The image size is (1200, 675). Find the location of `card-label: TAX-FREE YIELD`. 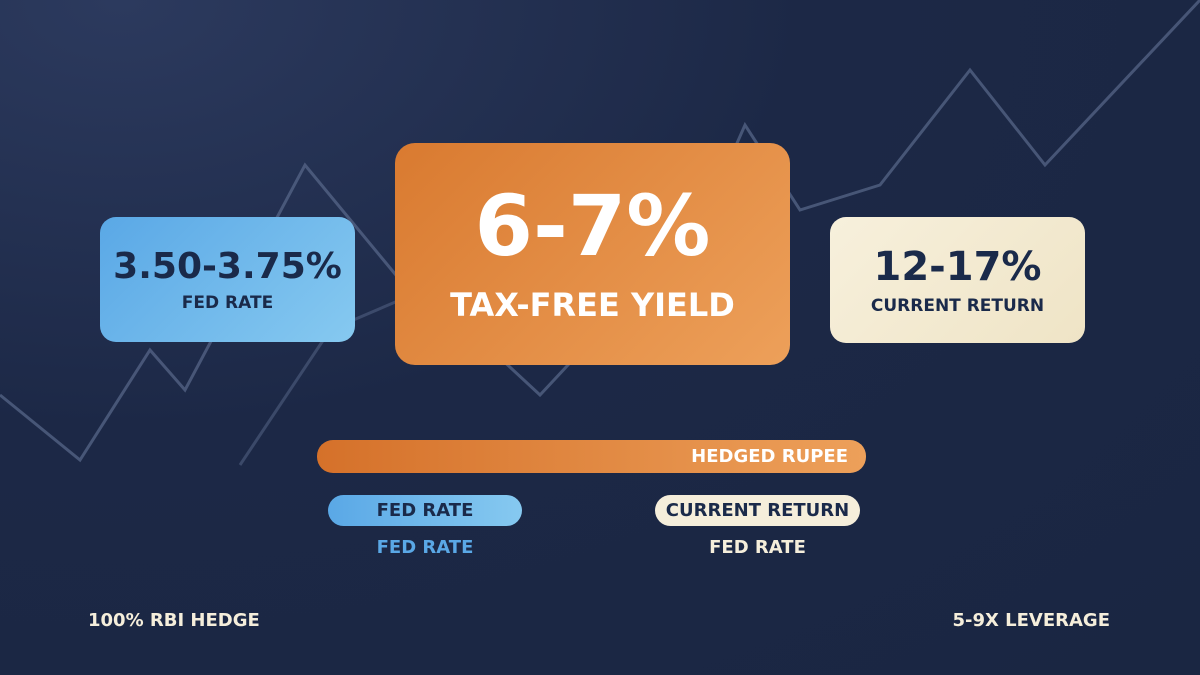

card-label: TAX-FREE YIELD is located at coordinates (592, 305).